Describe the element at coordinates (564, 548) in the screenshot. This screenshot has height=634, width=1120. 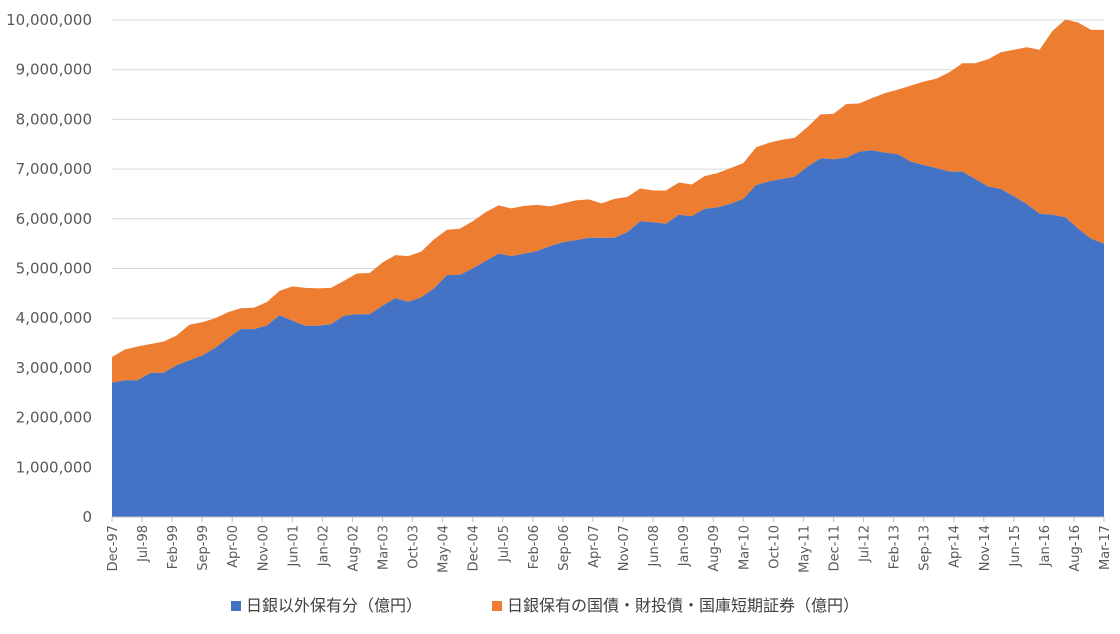
I see `x-tick-label: Sep-06` at that location.